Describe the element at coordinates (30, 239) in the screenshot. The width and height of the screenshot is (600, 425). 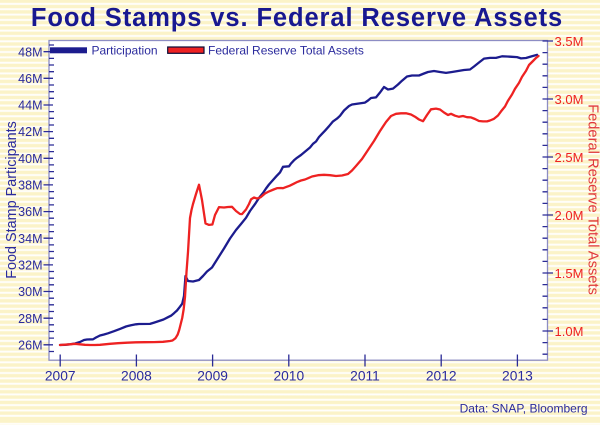
I see `svg-text: 34M` at that location.